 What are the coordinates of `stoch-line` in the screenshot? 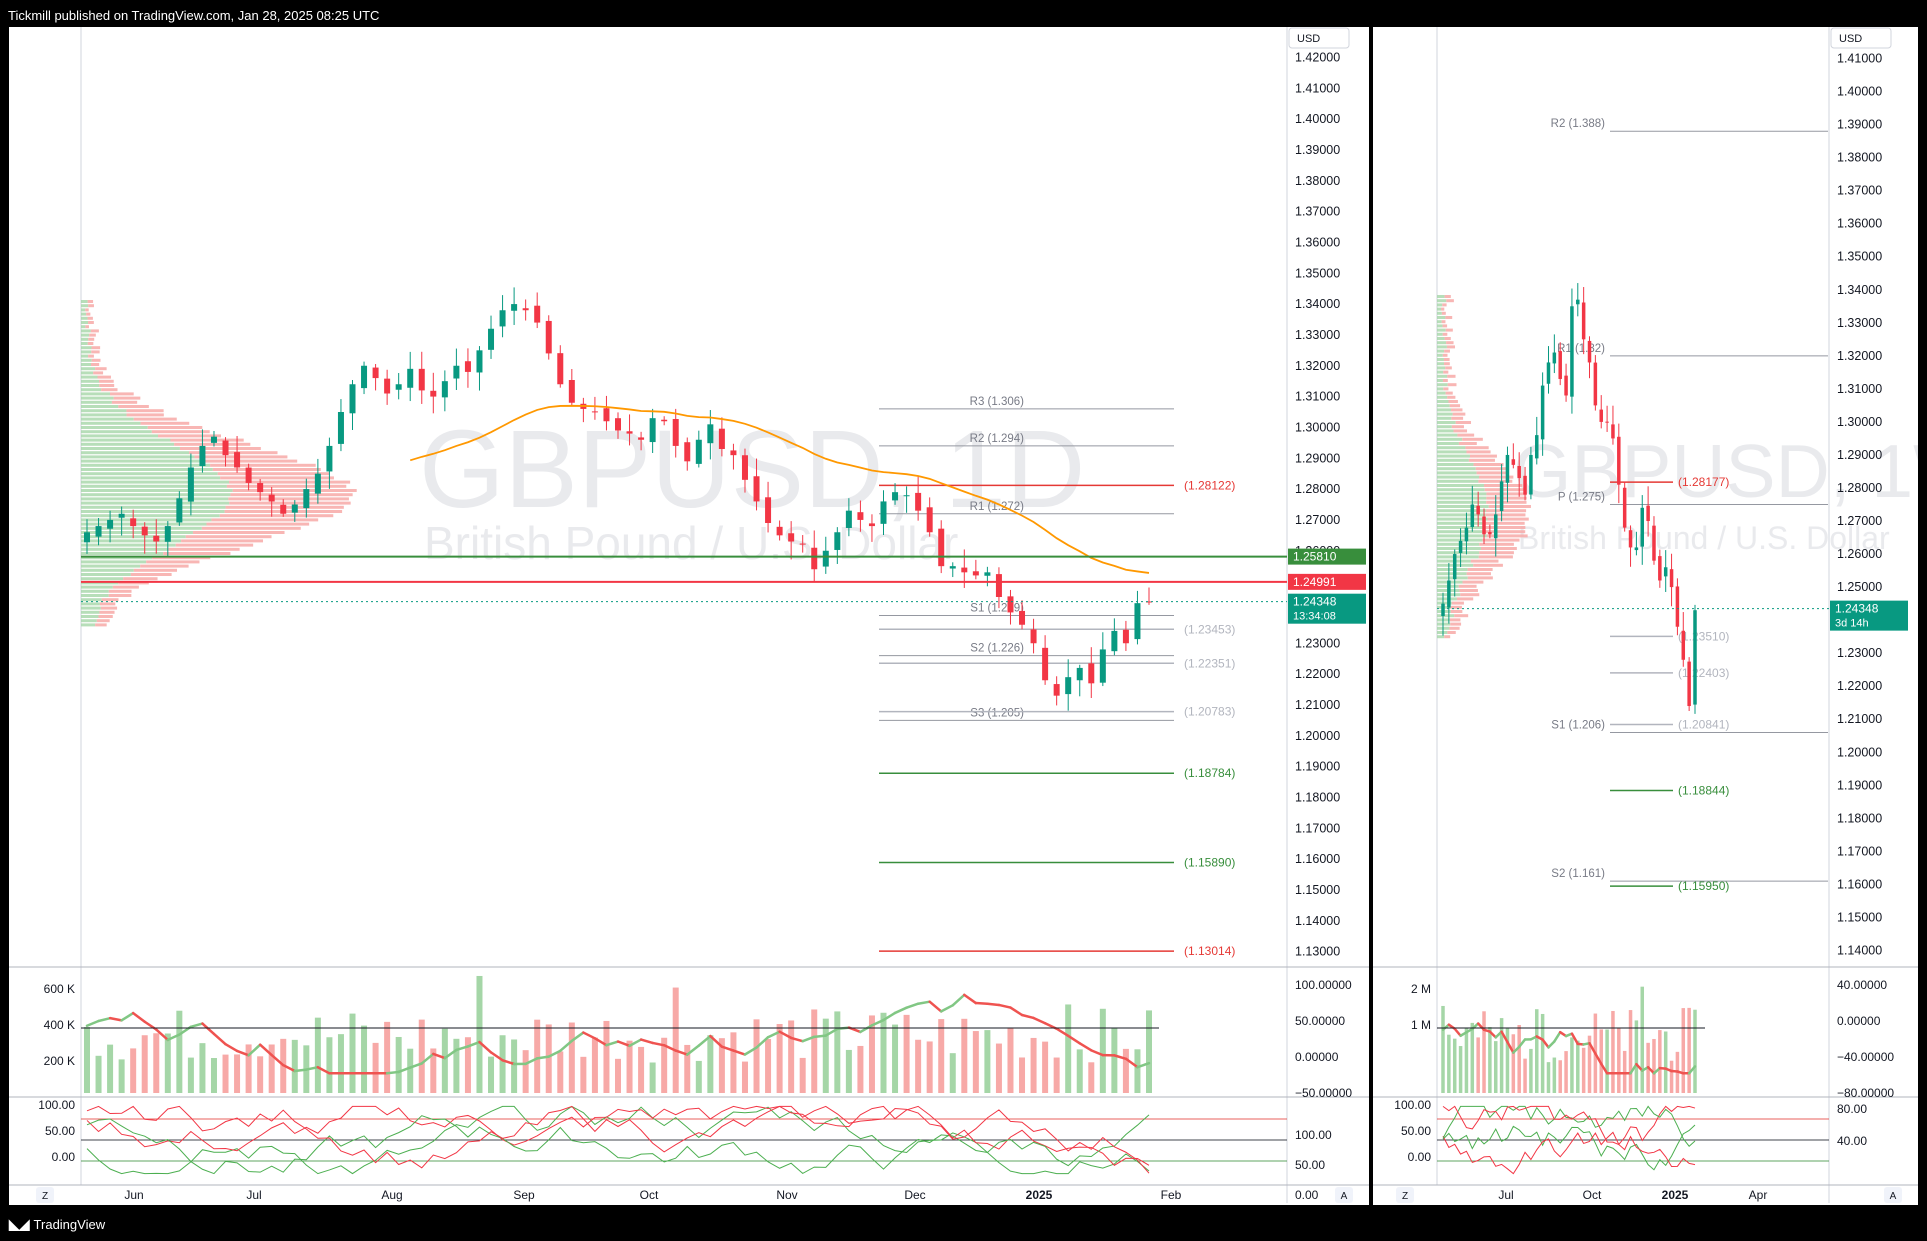 It's located at (618, 1140).